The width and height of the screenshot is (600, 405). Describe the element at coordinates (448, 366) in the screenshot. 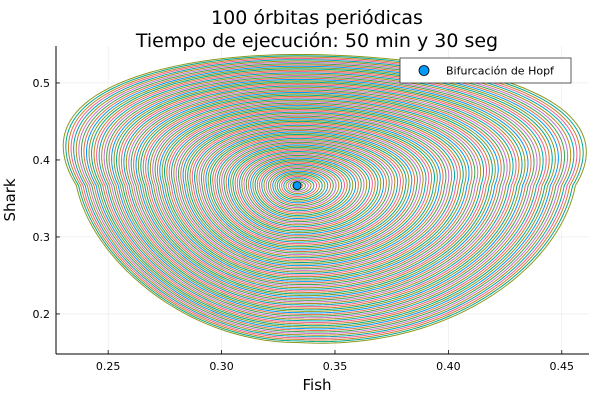

I see `x-tick-label: 0.40` at that location.